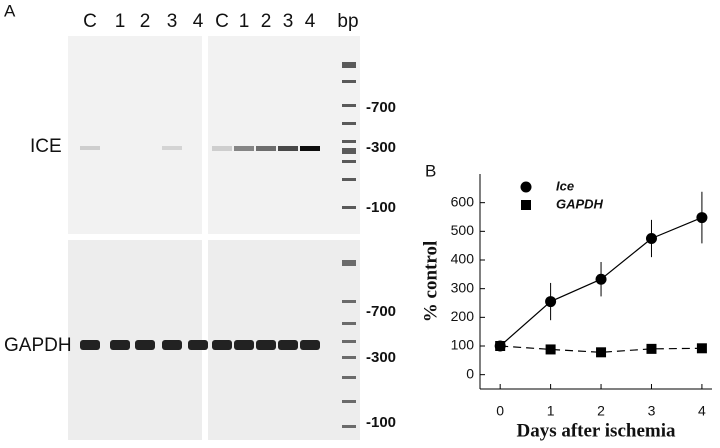 The width and height of the screenshot is (720, 448). I want to click on row-label: GAPDH, so click(38, 345).